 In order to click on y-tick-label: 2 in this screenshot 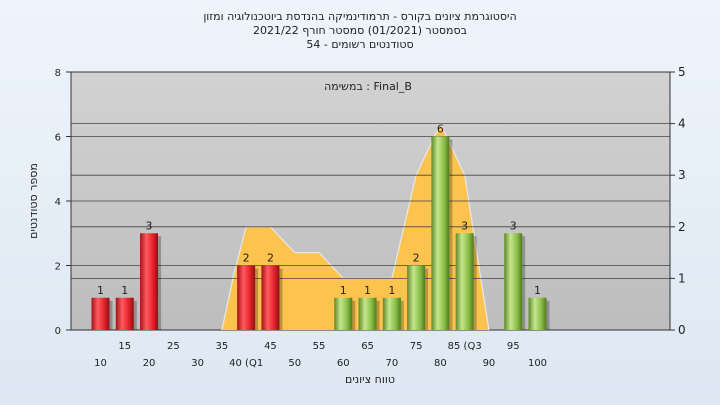, I will do `click(58, 267)`.